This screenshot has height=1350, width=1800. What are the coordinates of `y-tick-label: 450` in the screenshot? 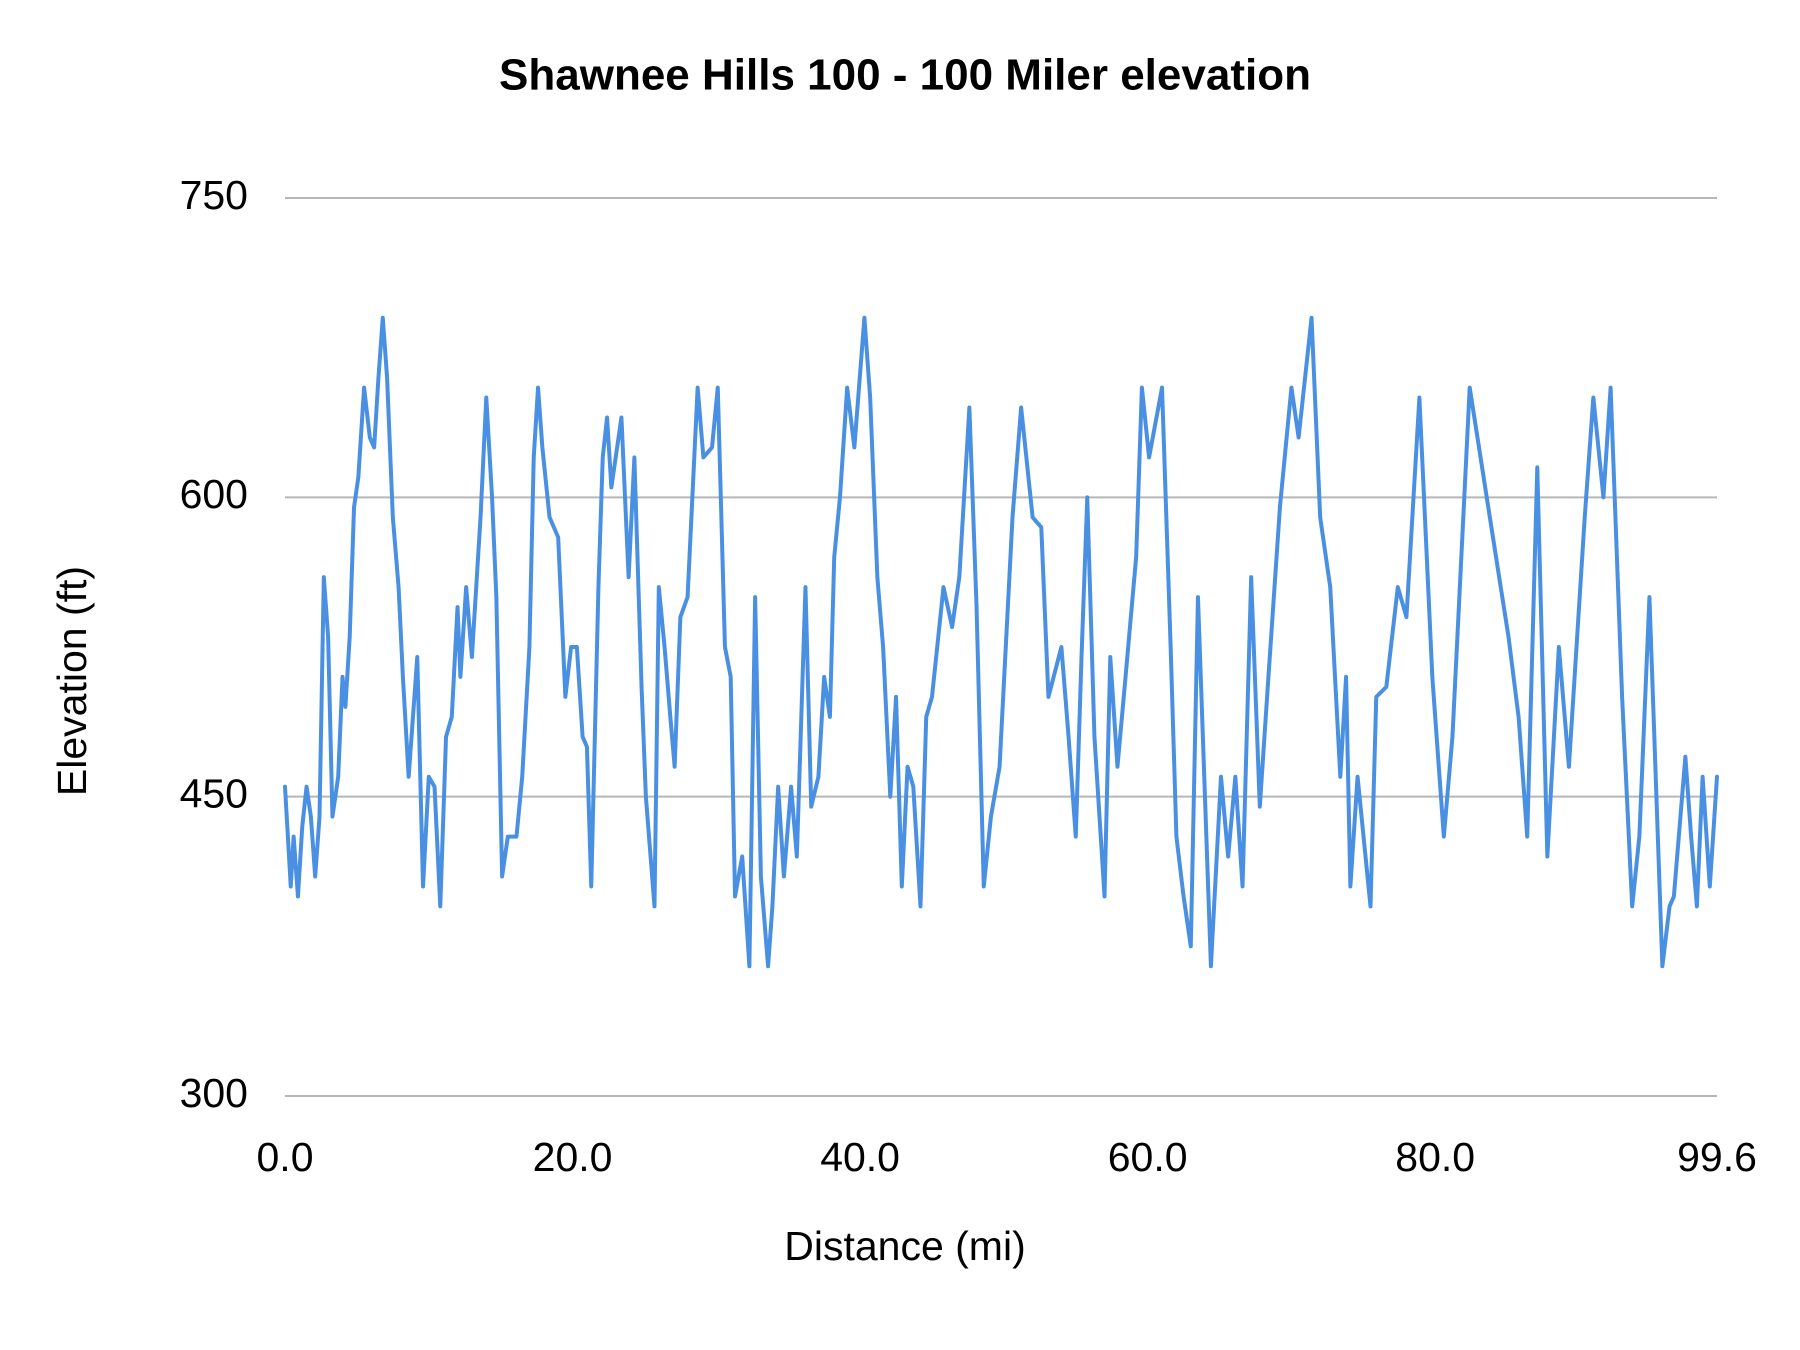 It's located at (214, 793).